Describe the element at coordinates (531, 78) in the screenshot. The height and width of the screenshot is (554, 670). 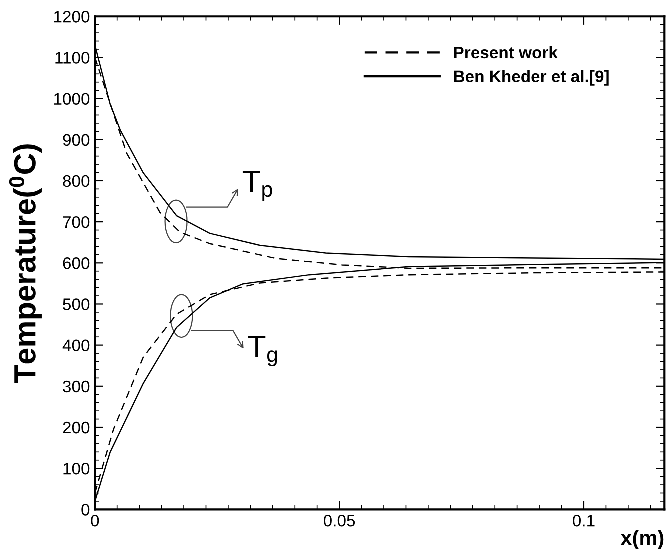
I see `legend-label: Ben Kheder et al.[9]` at that location.